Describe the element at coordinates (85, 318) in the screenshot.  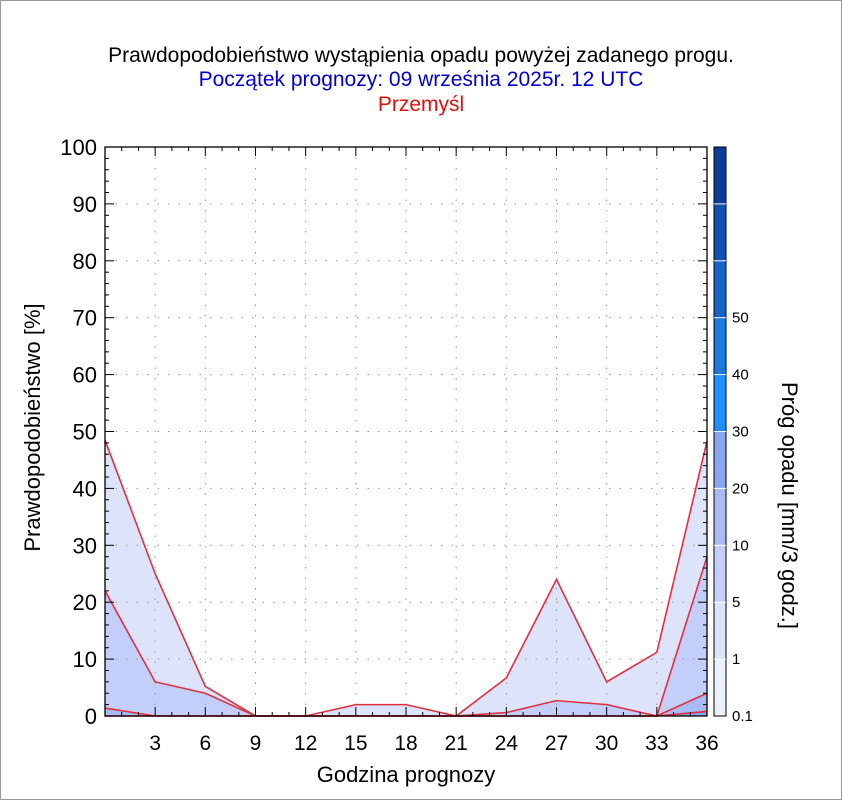
I see `y-tick-label: 70` at that location.